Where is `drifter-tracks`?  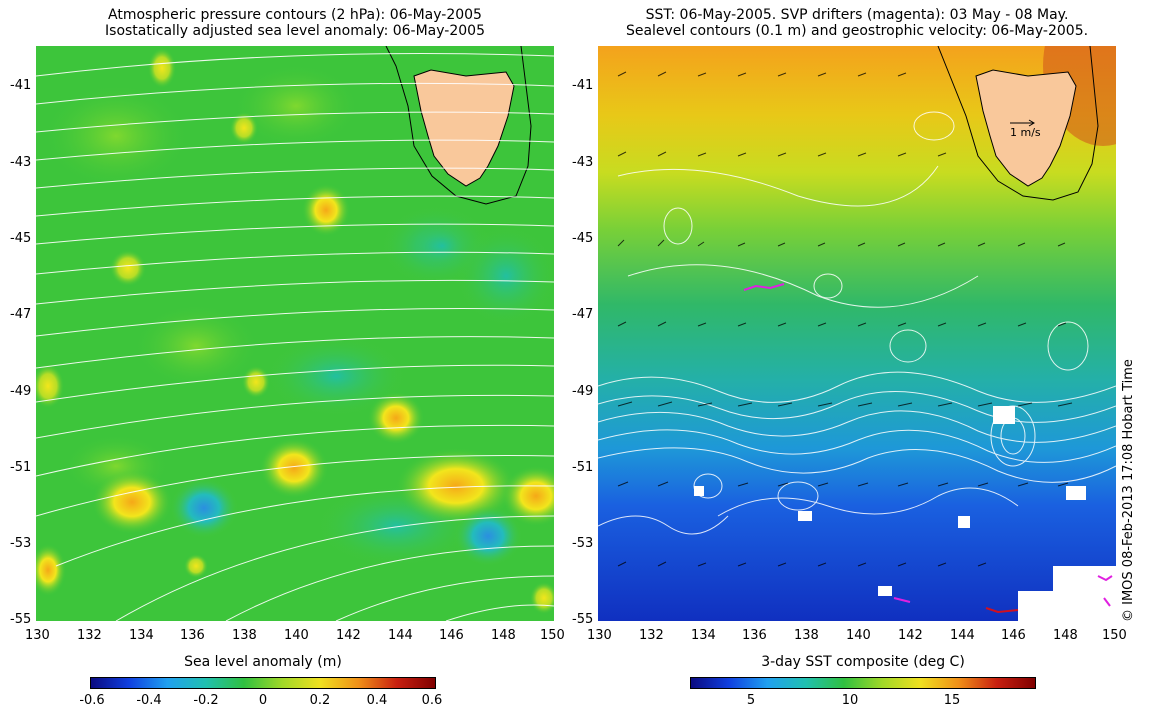
drifter-tracks is located at coordinates (928, 445).